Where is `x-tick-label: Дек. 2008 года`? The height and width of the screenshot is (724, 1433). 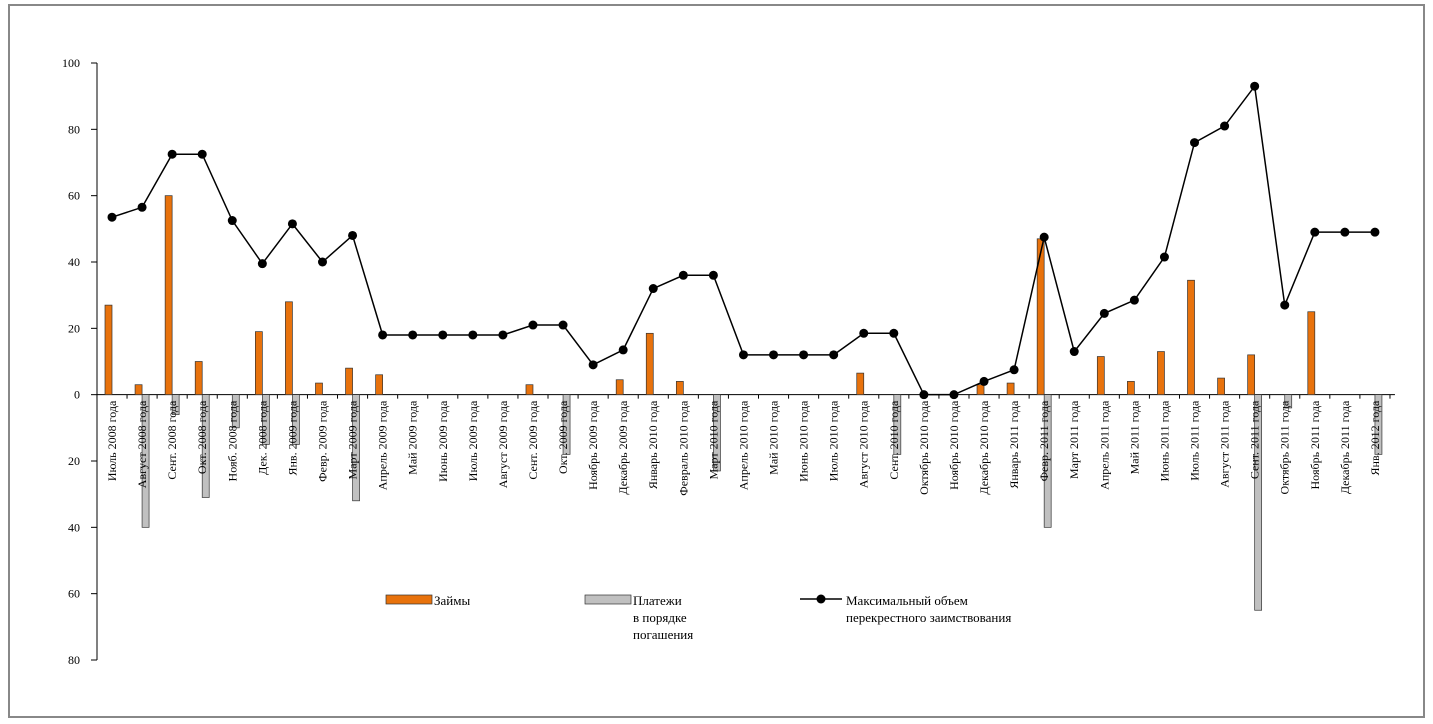
x-tick-label: Дек. 2008 года is located at coordinates (262, 437).